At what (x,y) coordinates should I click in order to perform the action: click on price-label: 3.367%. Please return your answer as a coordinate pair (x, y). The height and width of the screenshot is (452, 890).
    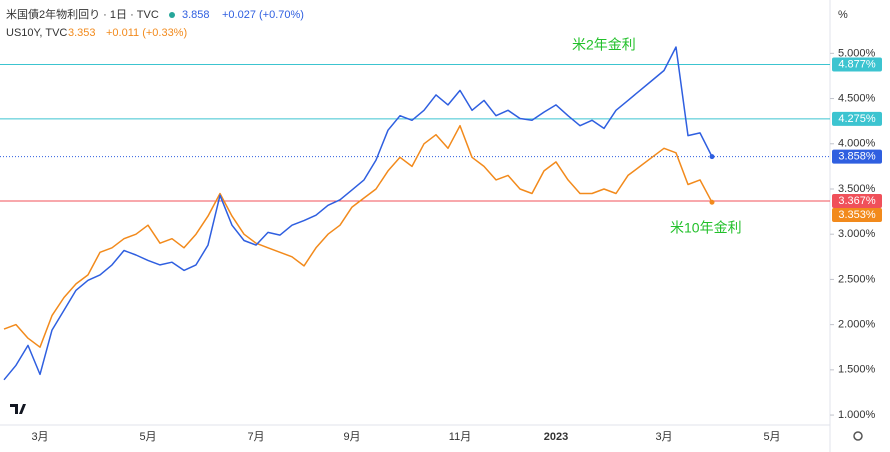
    Looking at the image, I should click on (857, 201).